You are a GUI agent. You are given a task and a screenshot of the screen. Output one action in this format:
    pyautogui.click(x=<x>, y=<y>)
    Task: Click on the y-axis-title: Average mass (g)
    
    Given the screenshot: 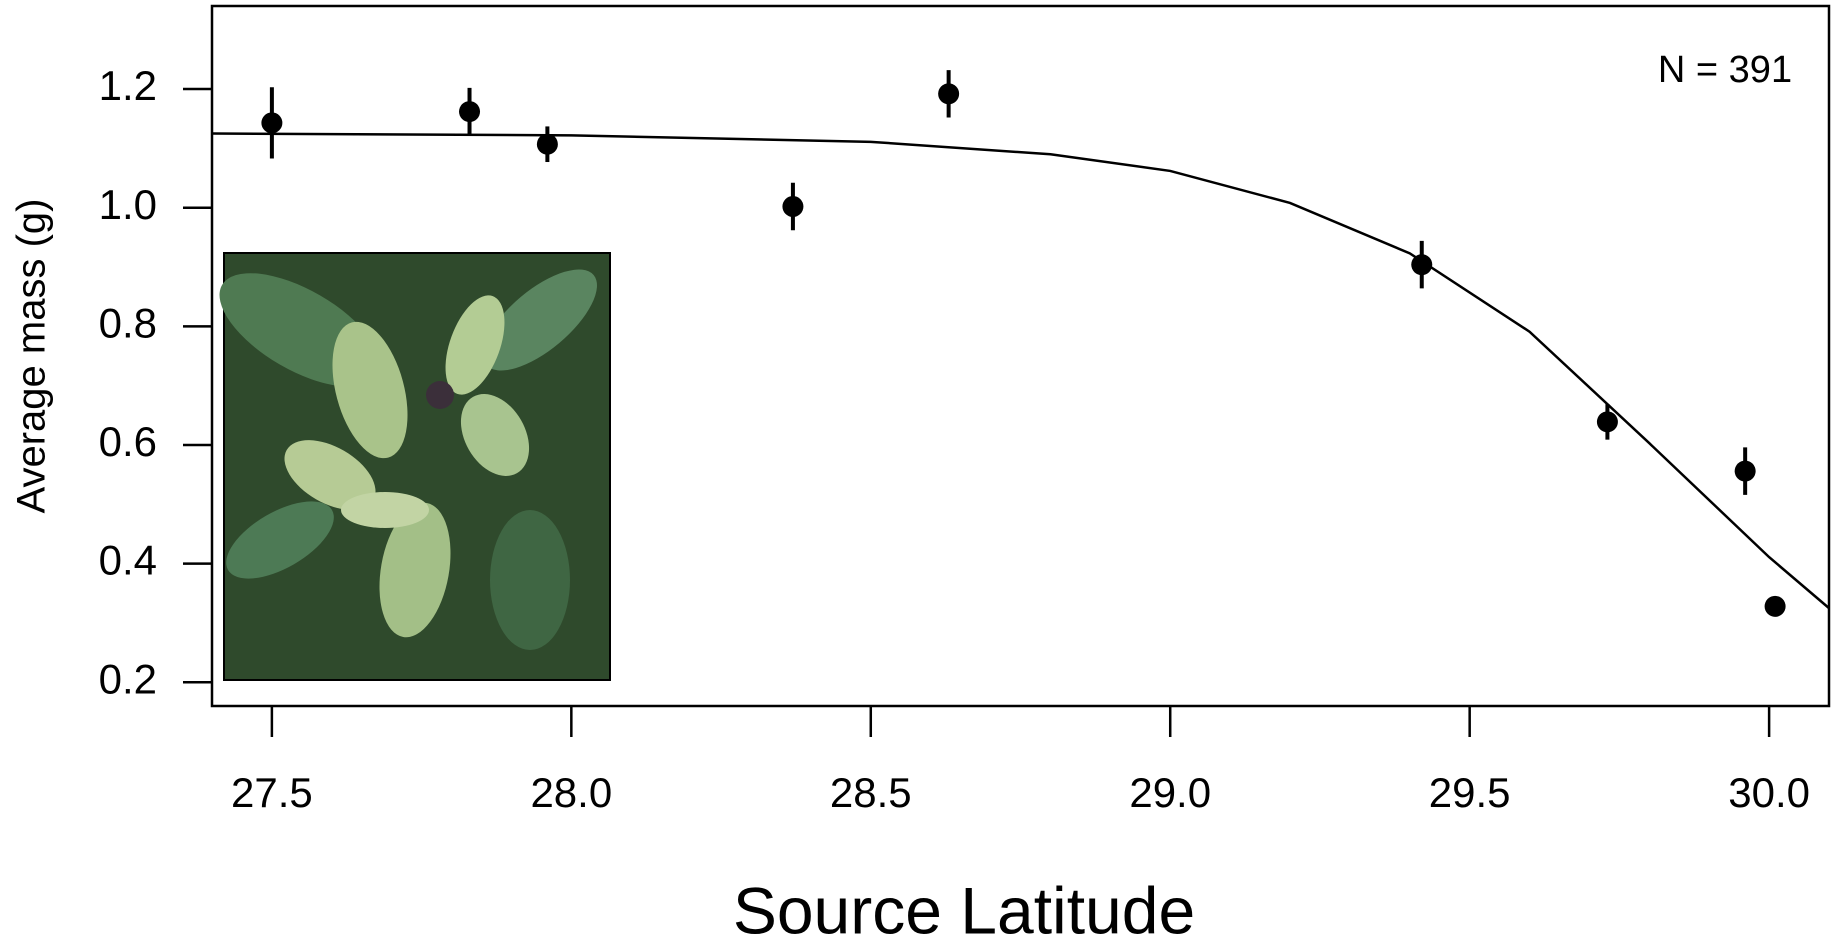 What is the action you would take?
    pyautogui.click(x=32, y=356)
    